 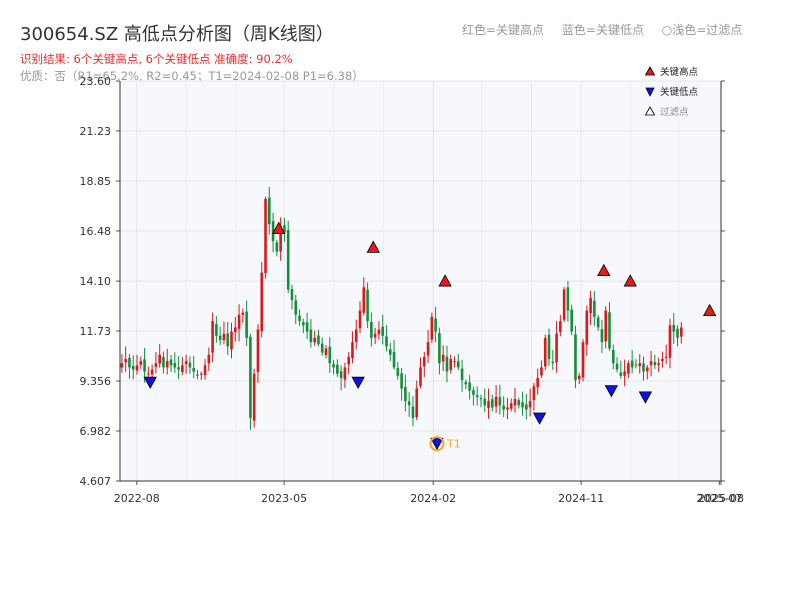 What do you see at coordinates (650, 111) in the screenshot?
I see `legend-filtered-icon` at bounding box center [650, 111].